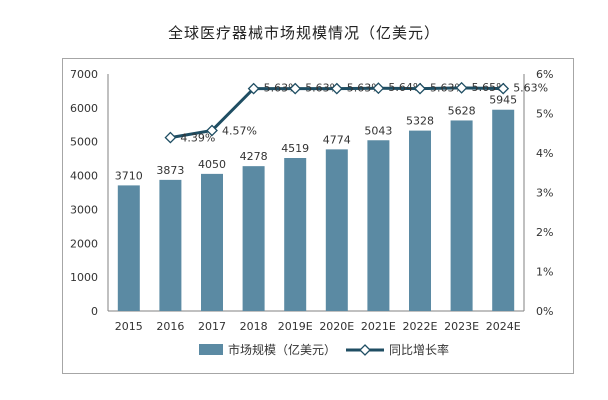 The height and width of the screenshot is (400, 608). What do you see at coordinates (544, 272) in the screenshot?
I see `right-axis-tick-label: 1%` at bounding box center [544, 272].